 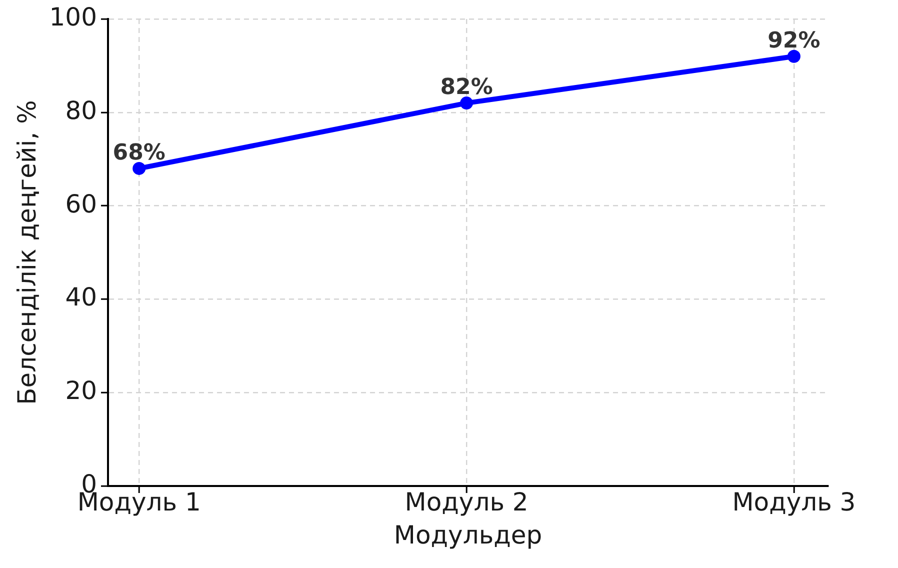 I want to click on y-axis-title: Белсенділік деңгейі, %, so click(x=27, y=252).